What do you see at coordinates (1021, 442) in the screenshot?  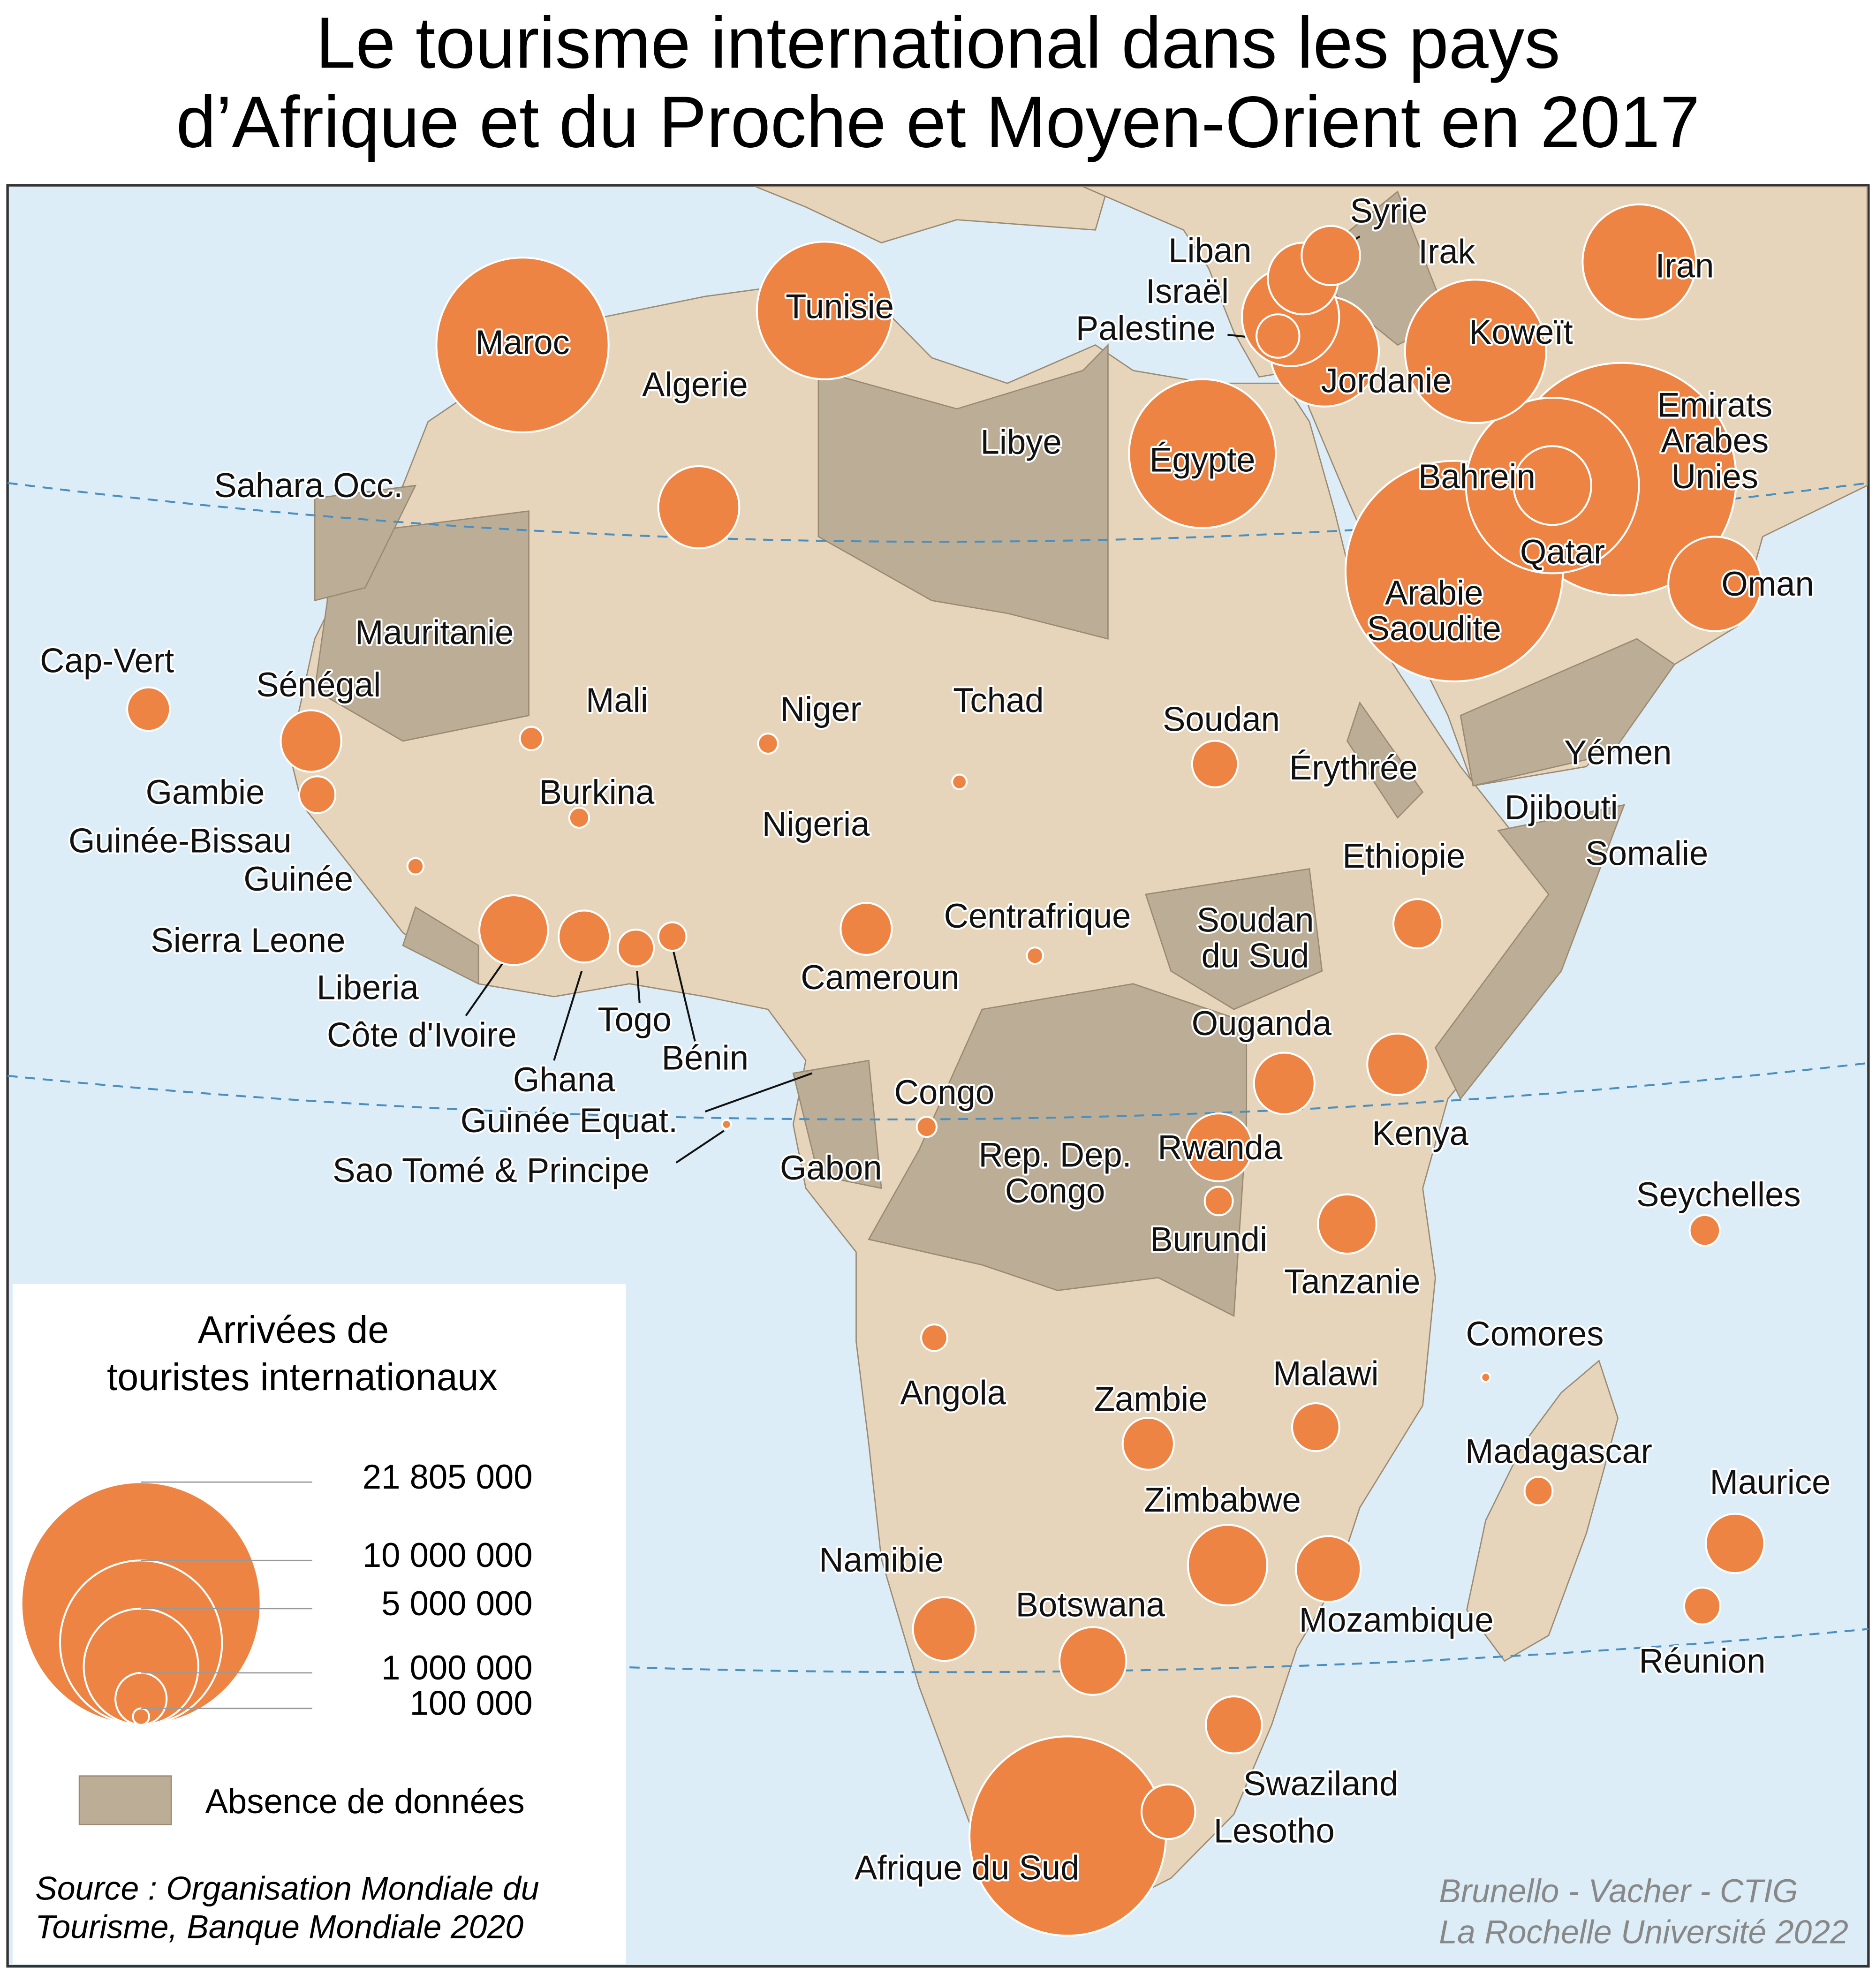 I see `country-label: Libye` at bounding box center [1021, 442].